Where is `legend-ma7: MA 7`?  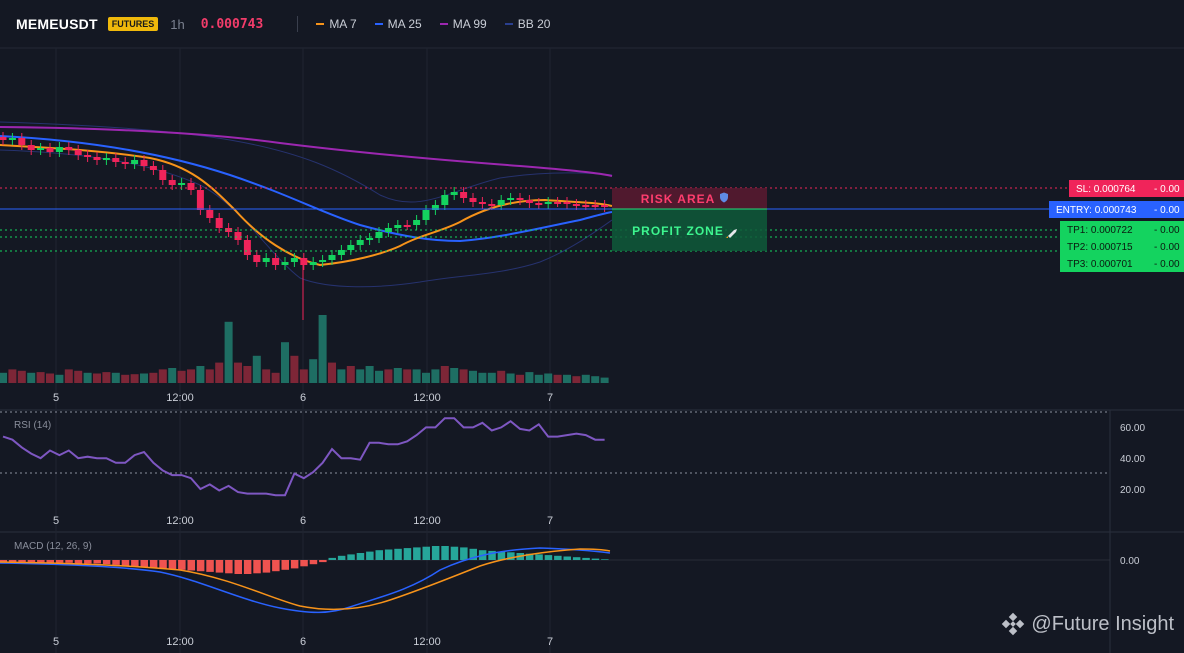 legend-ma7: MA 7 is located at coordinates (336, 24).